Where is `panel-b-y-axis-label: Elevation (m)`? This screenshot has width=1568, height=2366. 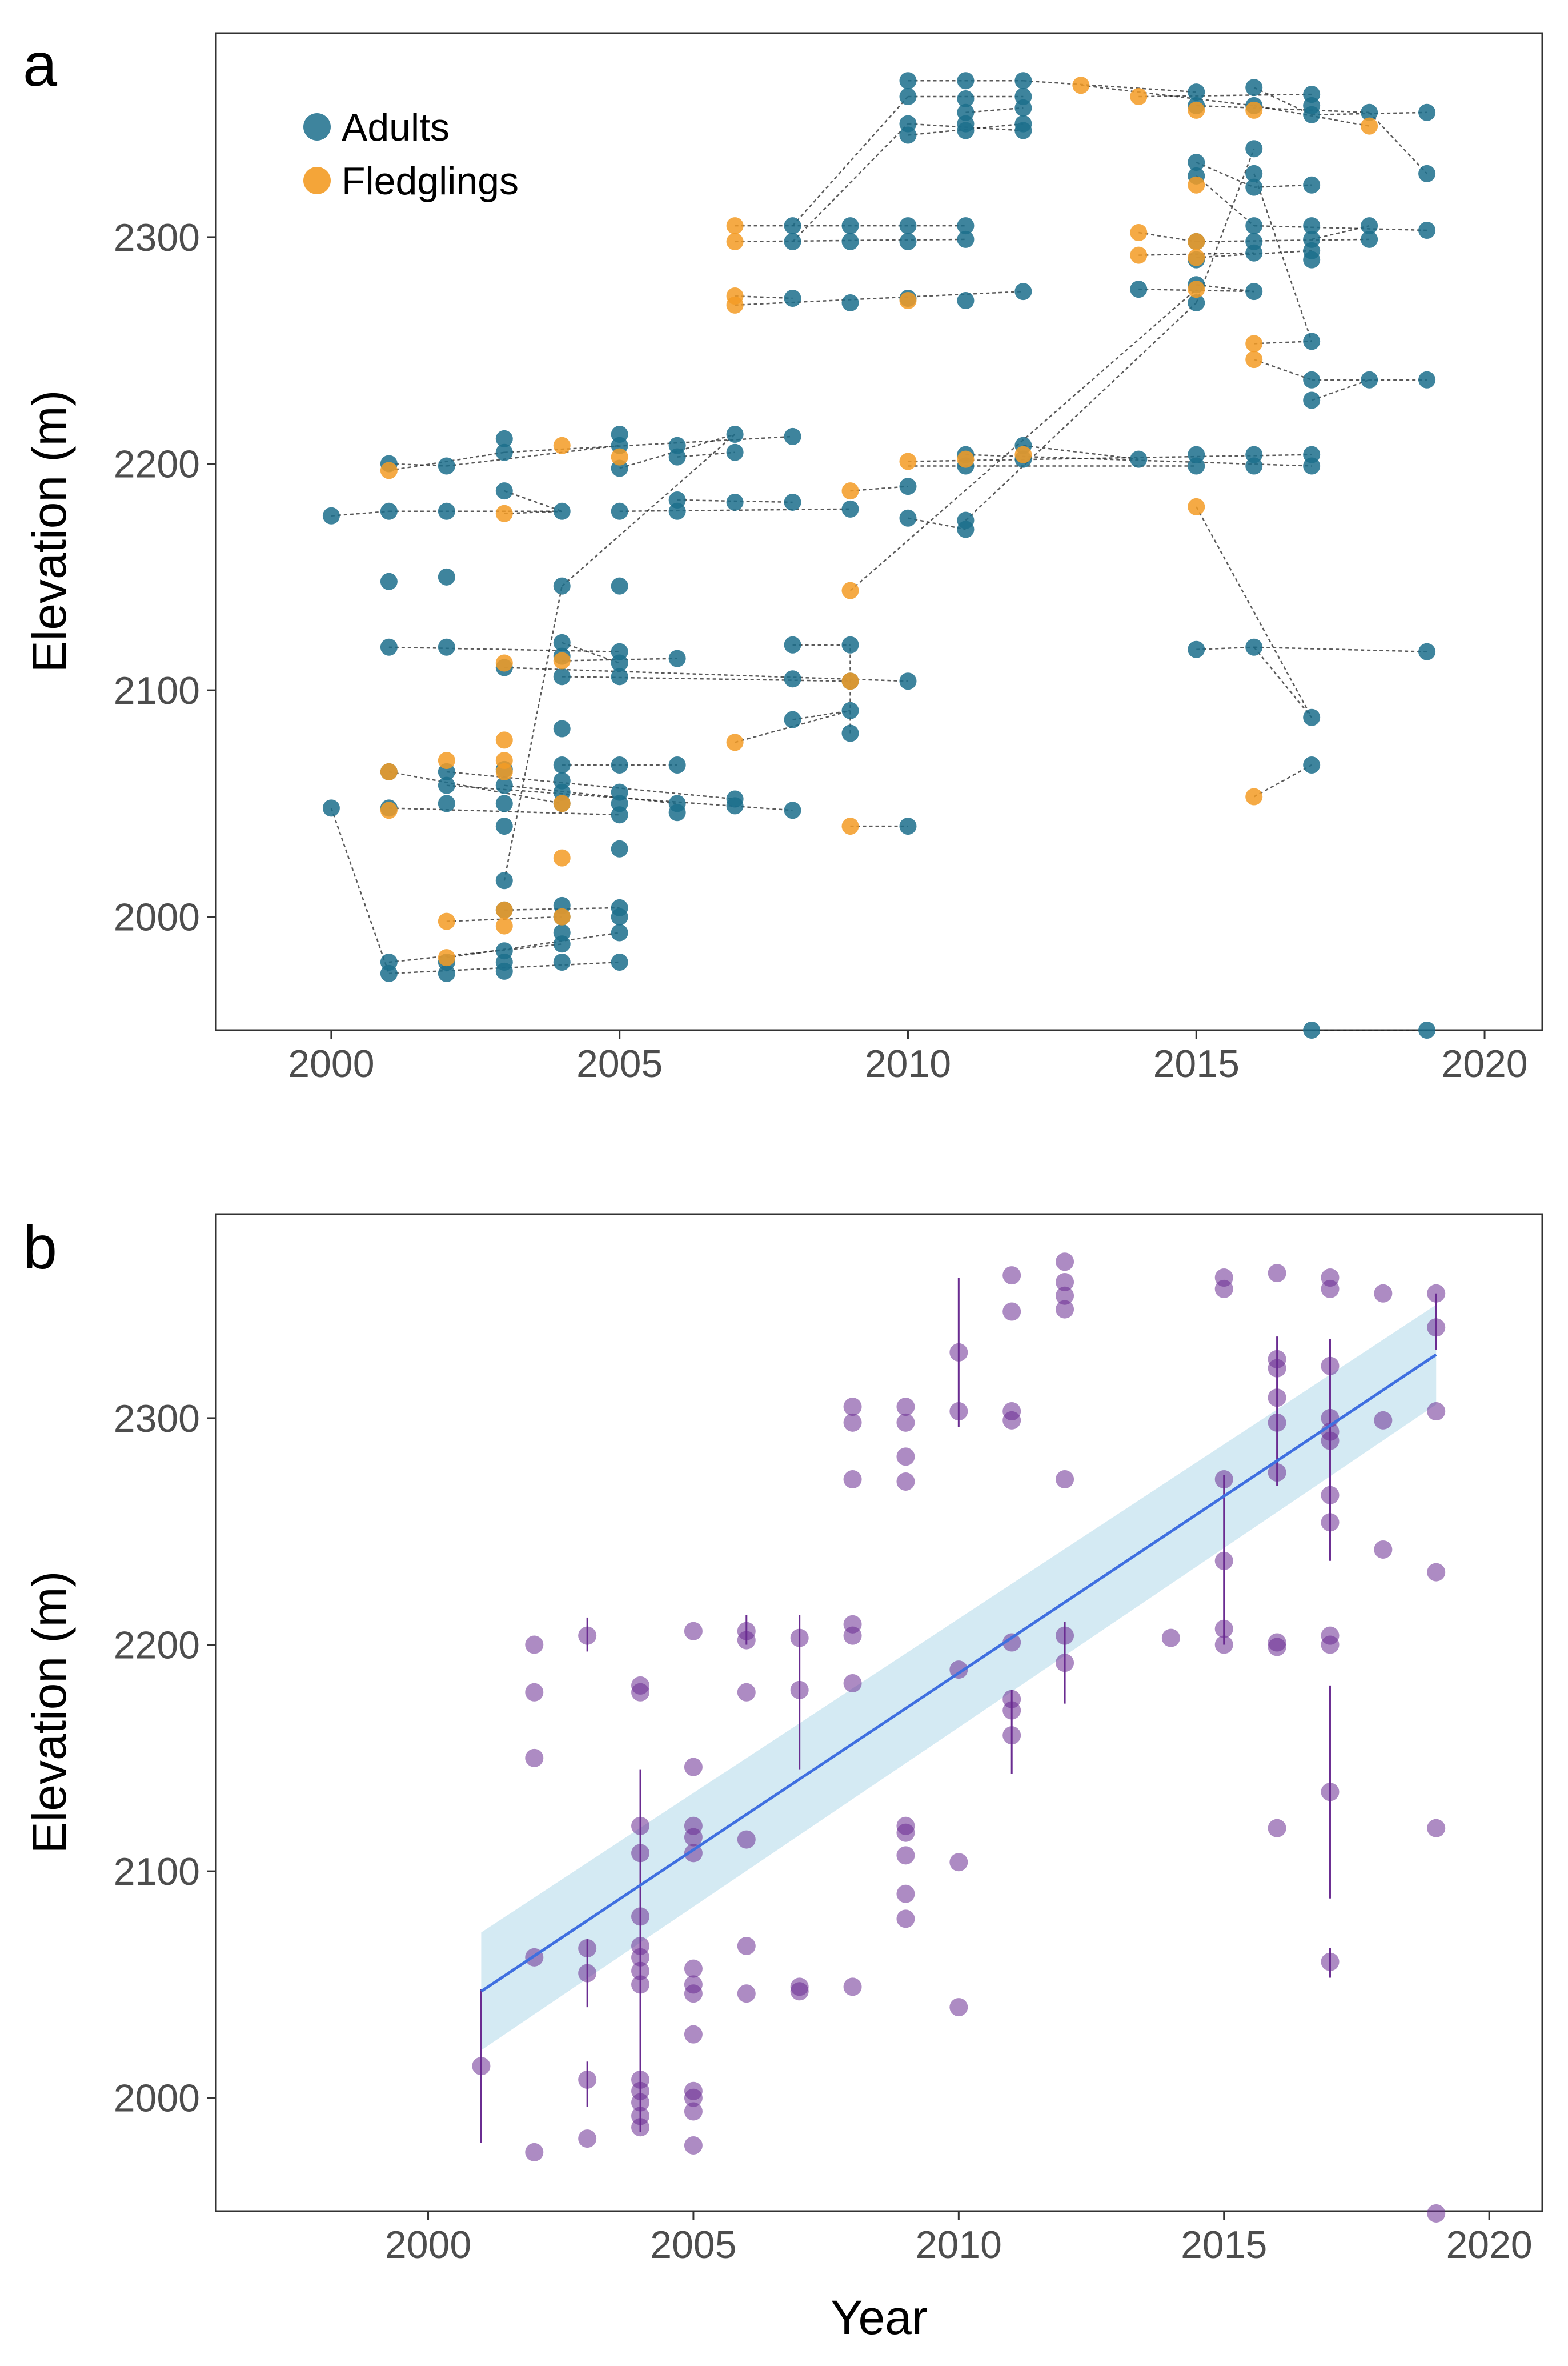
panel-b-y-axis-label: Elevation (m) is located at coordinates (49, 1712).